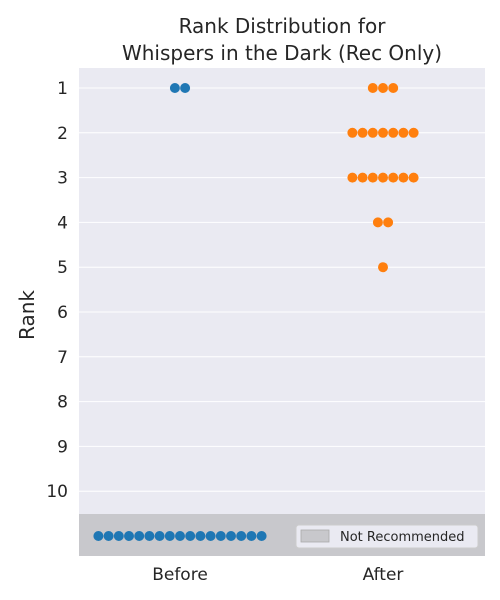  I want to click on y-axis-label: Rank, so click(27, 315).